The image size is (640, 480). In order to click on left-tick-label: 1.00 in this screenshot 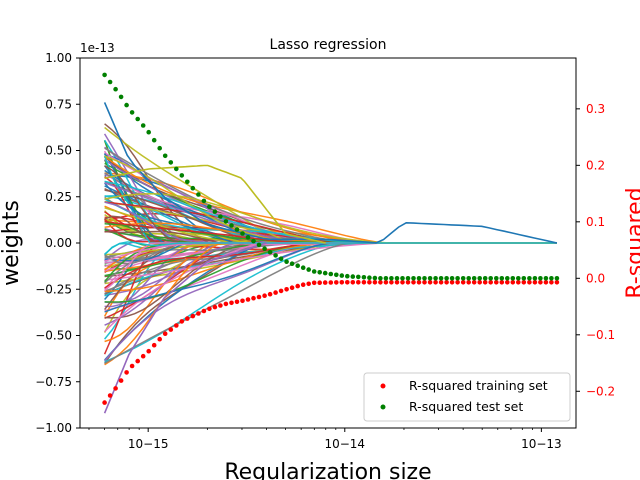, I will do `click(58, 58)`.